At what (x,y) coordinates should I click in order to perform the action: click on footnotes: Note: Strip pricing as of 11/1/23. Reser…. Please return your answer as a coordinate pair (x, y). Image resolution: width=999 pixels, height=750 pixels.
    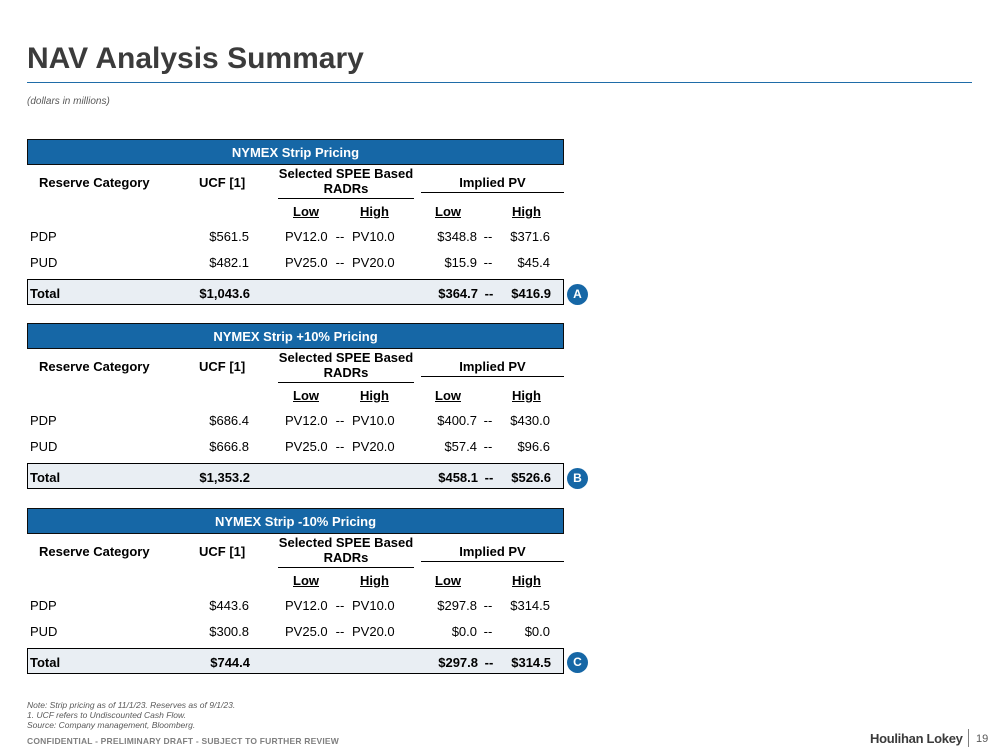
    Looking at the image, I should click on (131, 715).